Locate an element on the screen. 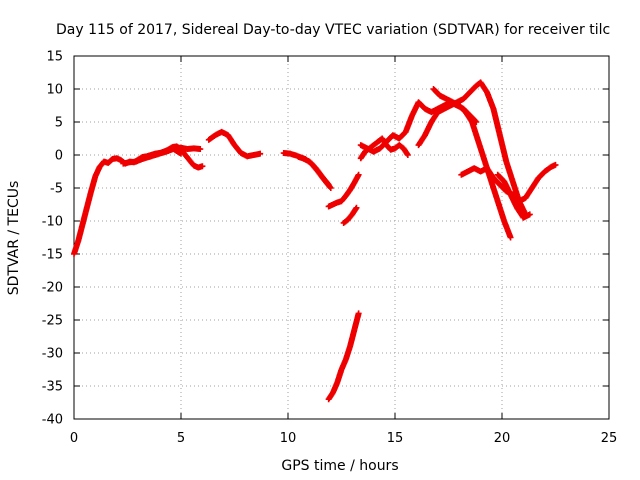 This screenshot has height=480, width=640. y-tick-label: -25 is located at coordinates (52, 321).